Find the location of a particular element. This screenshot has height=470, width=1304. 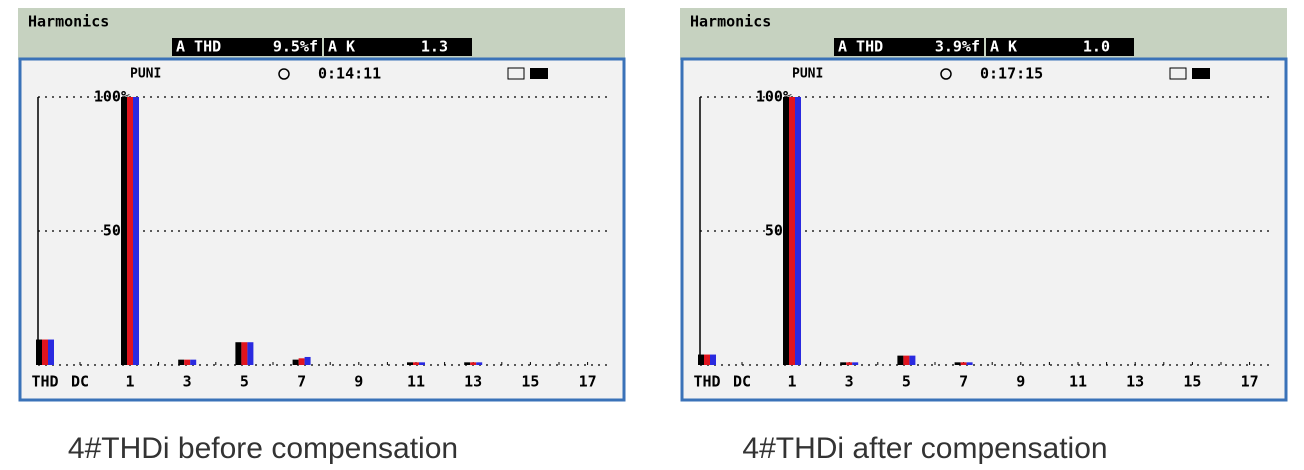

thd-value: 9.5%f is located at coordinates (295, 47).